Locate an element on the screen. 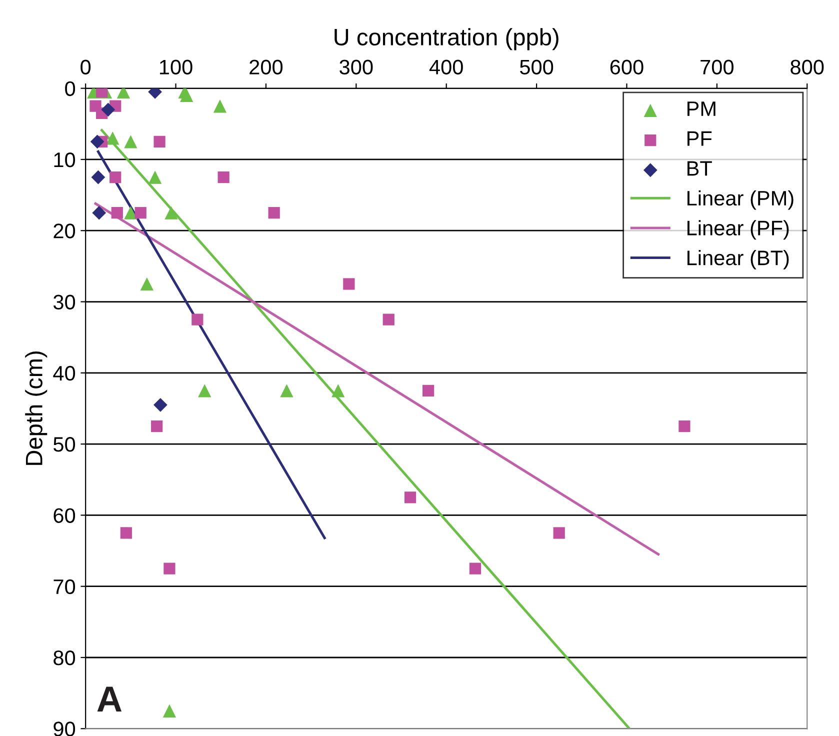 The image size is (839, 736). y-axis-title: Depth (cm) is located at coordinates (36, 408).